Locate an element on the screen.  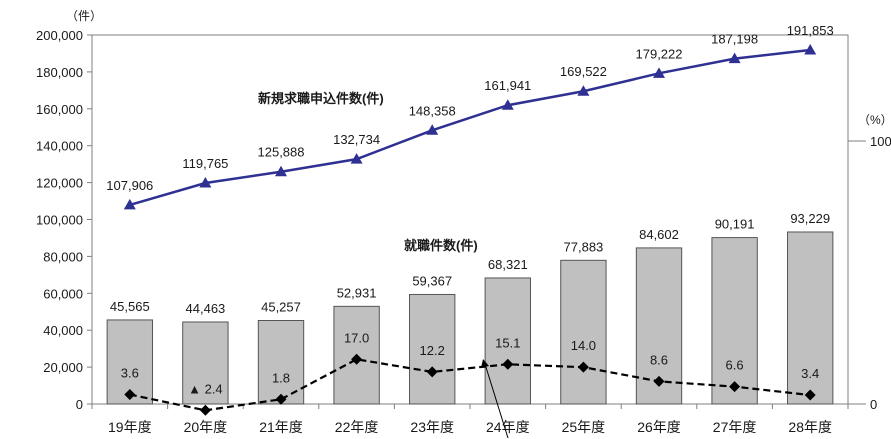
right-axis: 0 100 is located at coordinates (869, 273).